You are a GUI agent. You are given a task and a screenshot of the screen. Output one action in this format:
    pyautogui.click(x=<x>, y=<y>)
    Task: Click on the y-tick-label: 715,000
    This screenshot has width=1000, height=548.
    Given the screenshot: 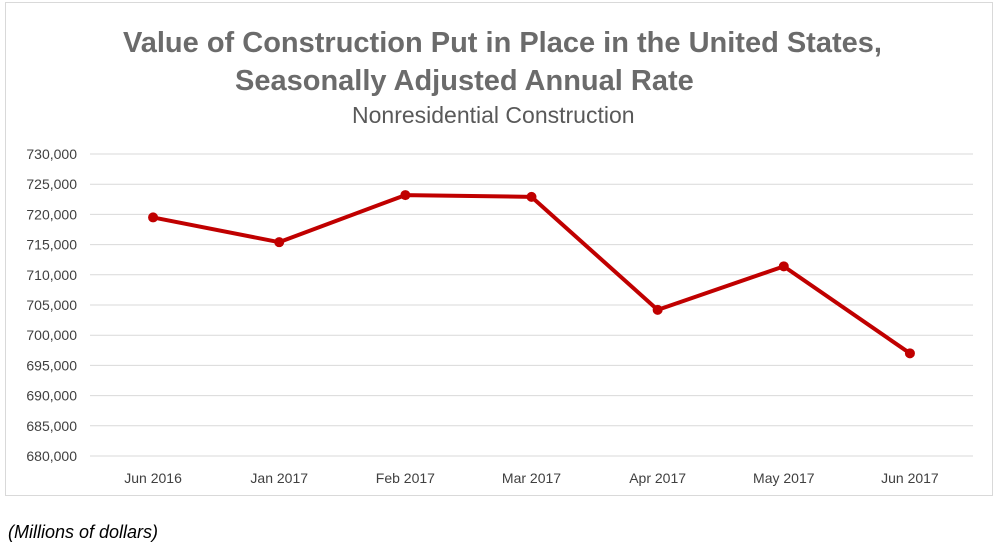 What is the action you would take?
    pyautogui.click(x=51, y=245)
    